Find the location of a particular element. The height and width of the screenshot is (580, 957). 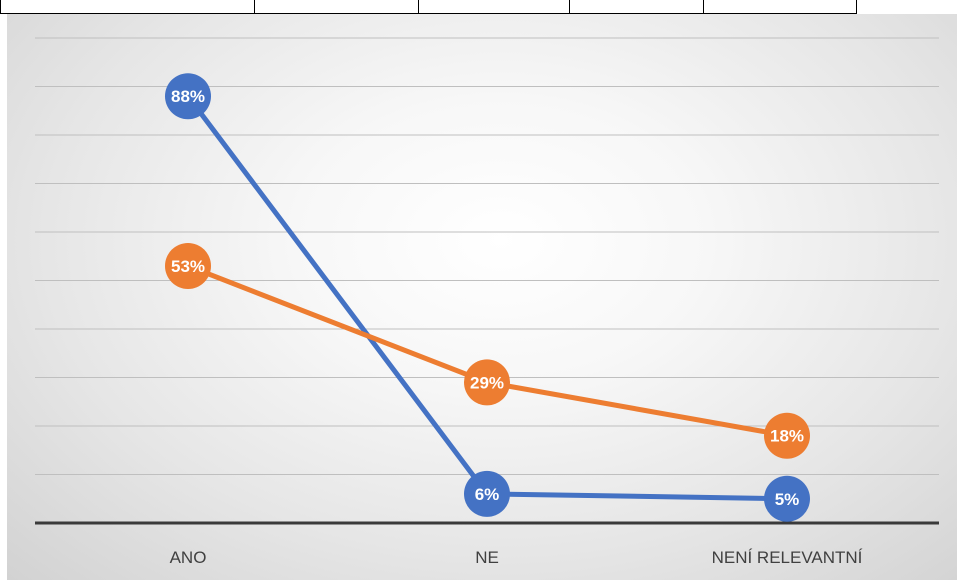

x-tick-label: ANO is located at coordinates (188, 557).